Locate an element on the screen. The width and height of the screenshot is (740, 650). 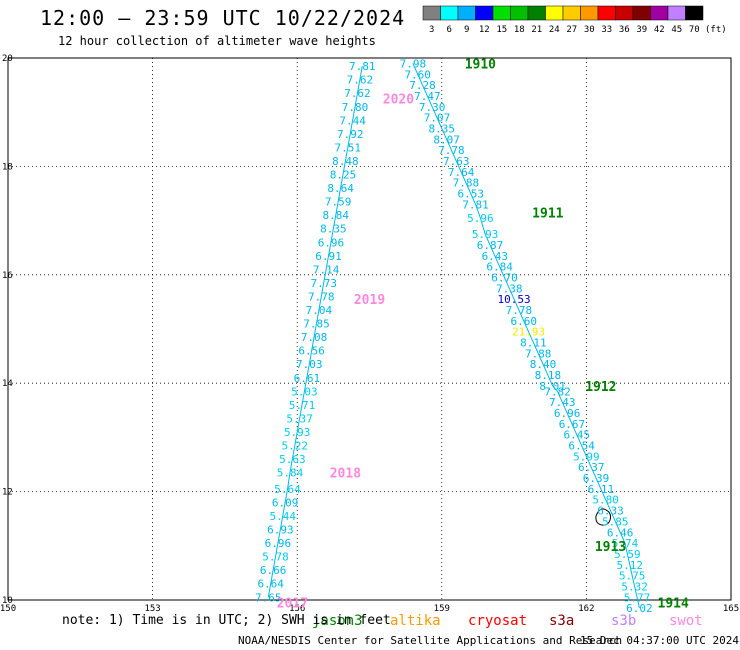
legend-item-cryosat: cryosat is located at coordinates (498, 621).